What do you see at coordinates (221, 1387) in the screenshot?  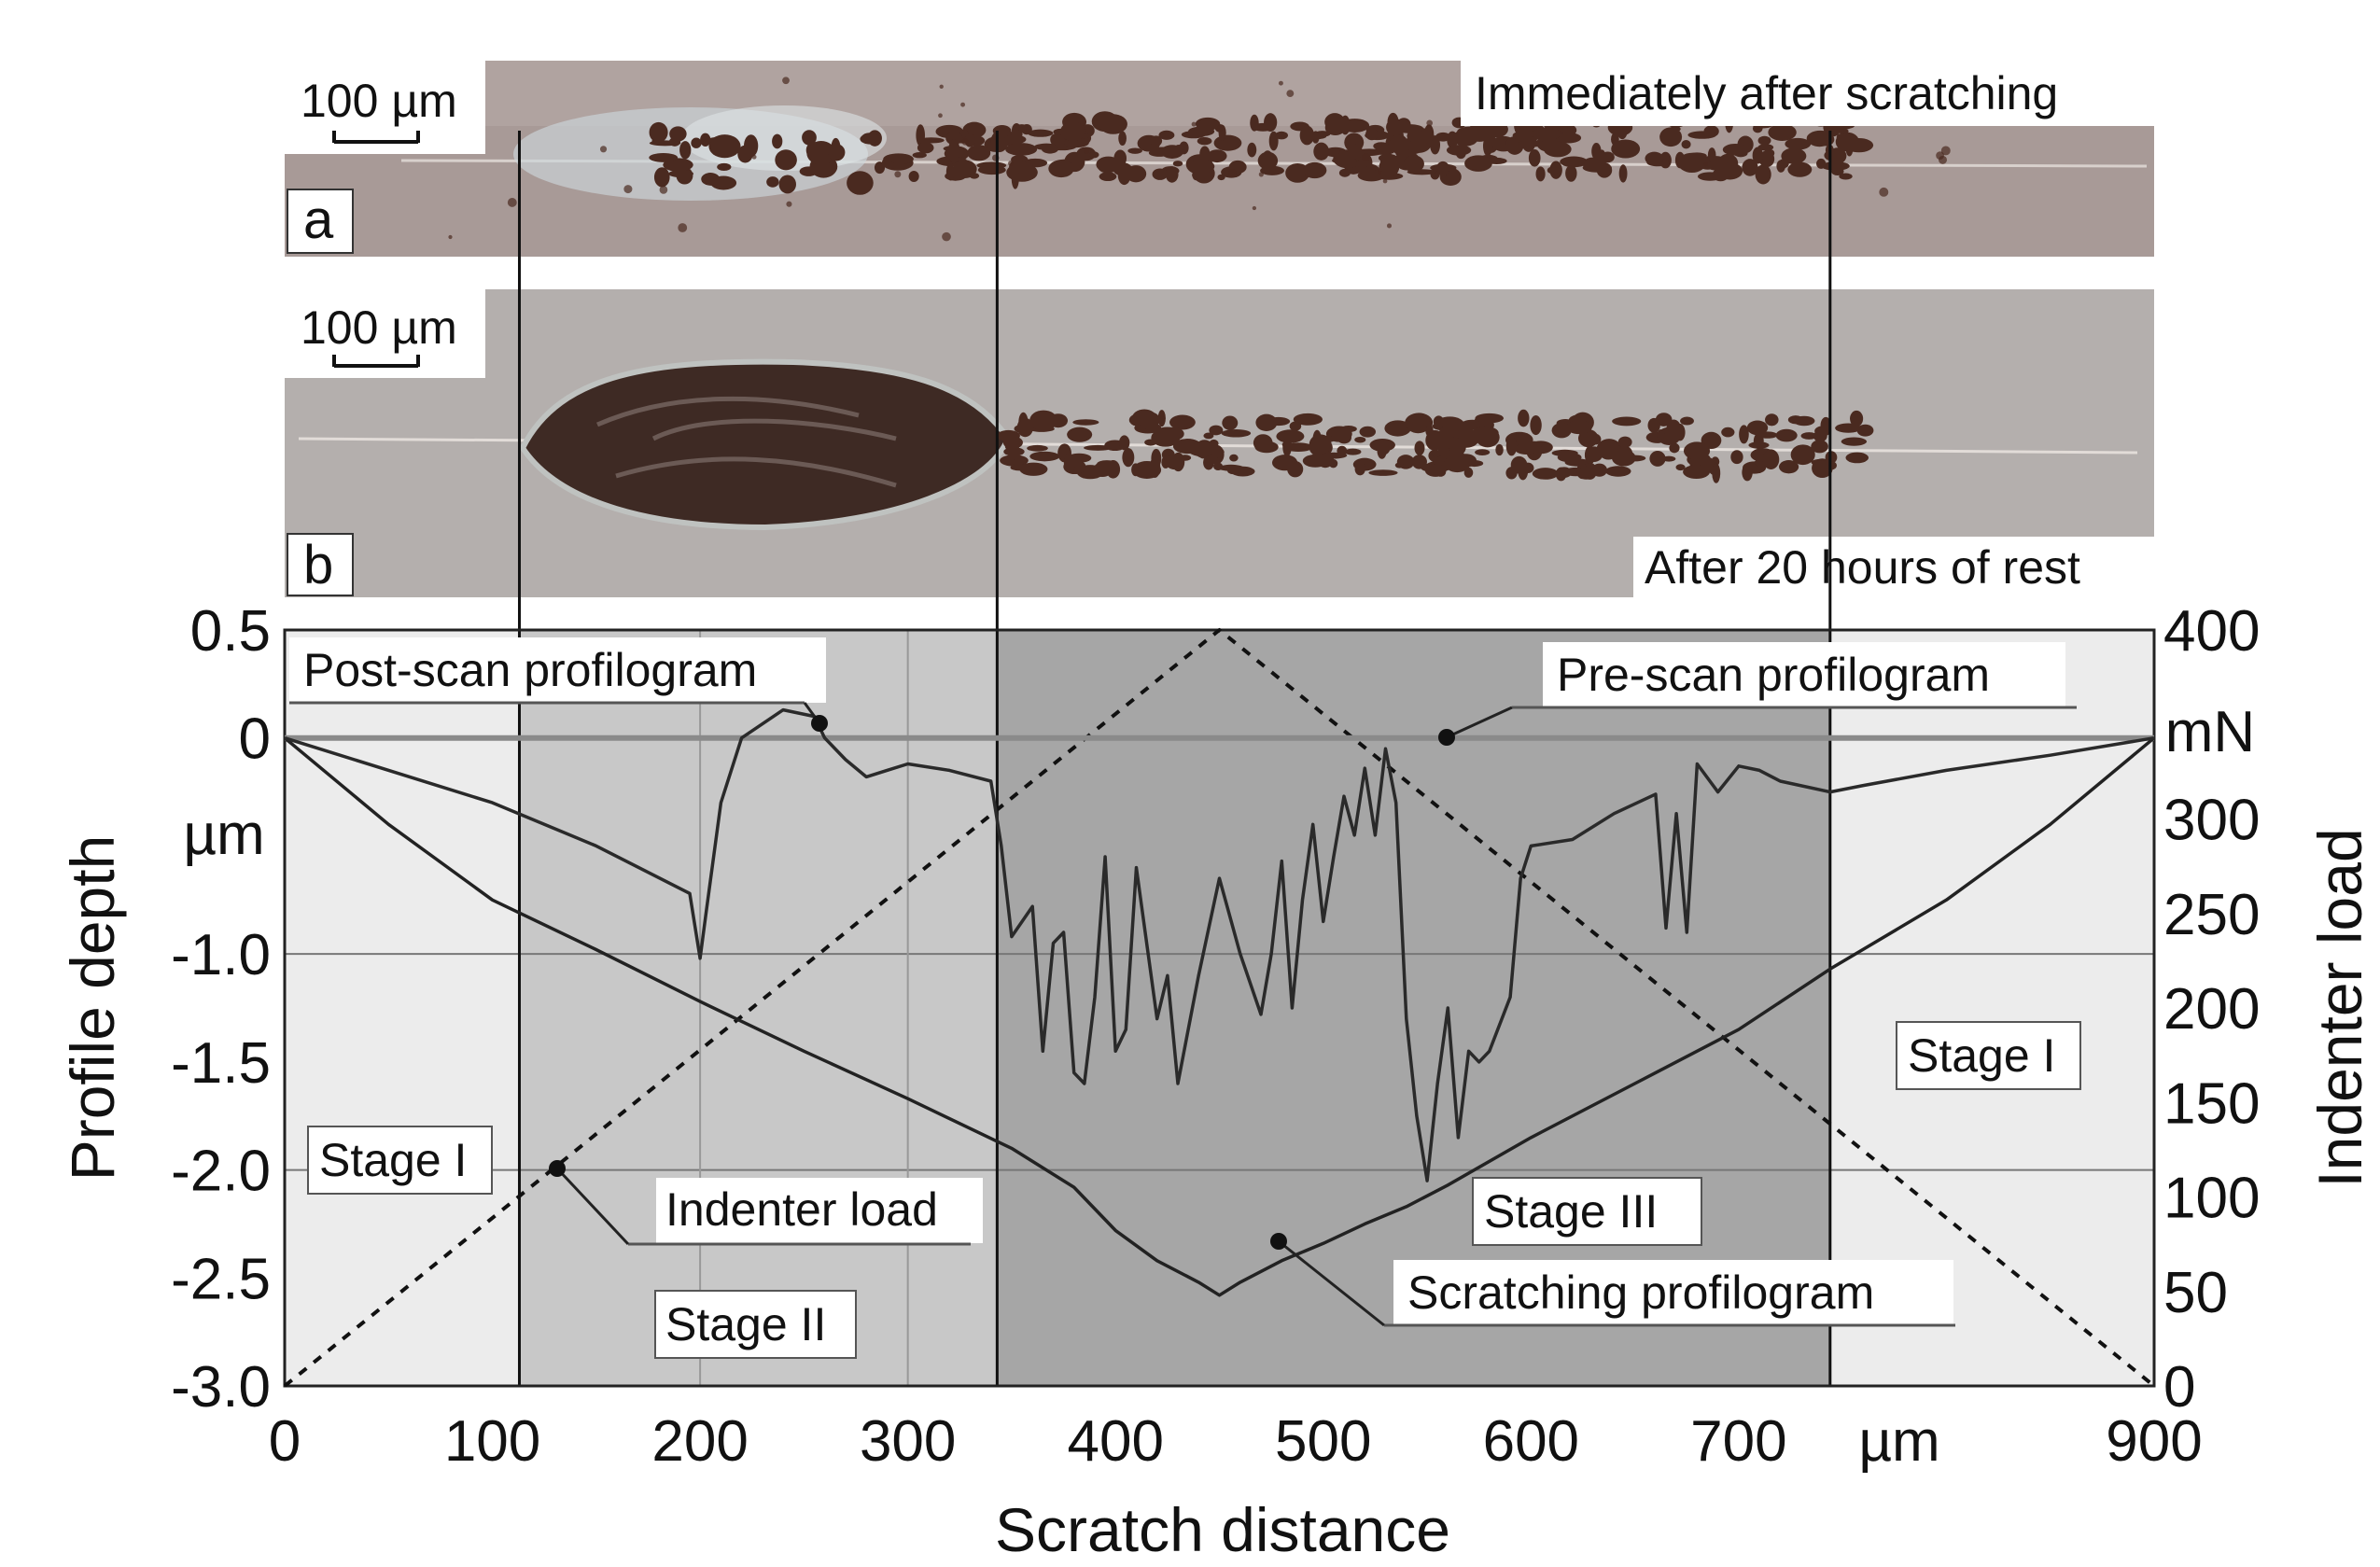 I see `y-tick-label: -3.0` at bounding box center [221, 1387].